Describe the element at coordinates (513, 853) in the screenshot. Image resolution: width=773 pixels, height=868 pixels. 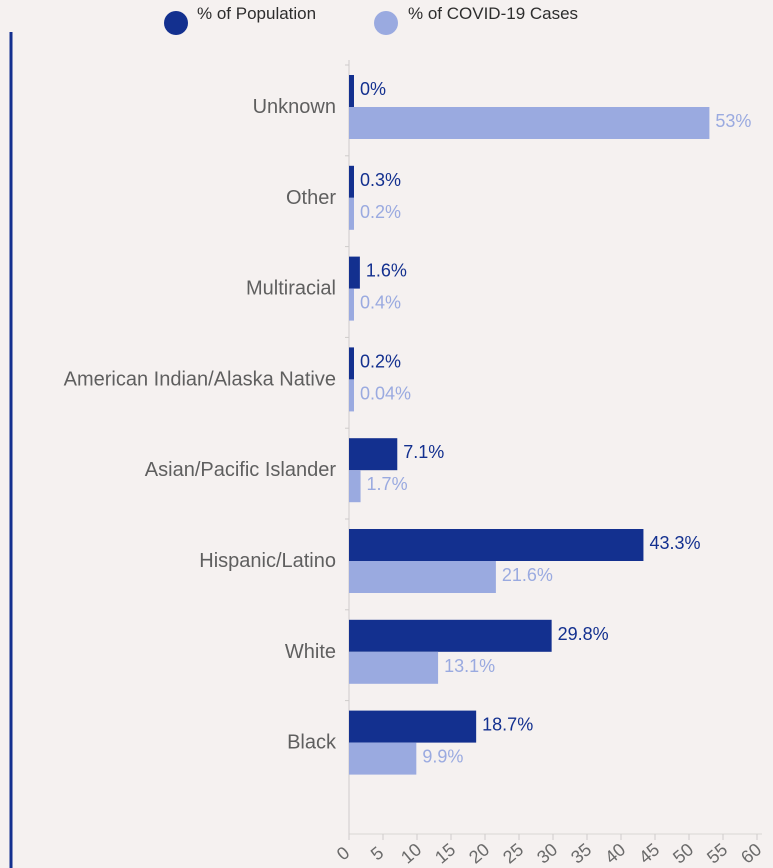
I see `x-tick-label: 25` at that location.